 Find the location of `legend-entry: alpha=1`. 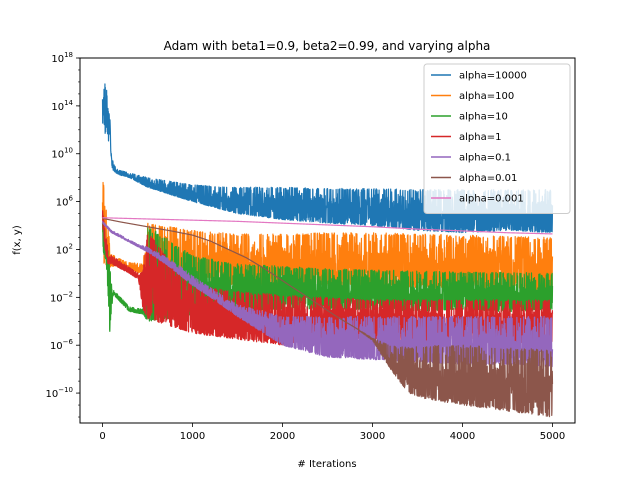

legend-entry: alpha=1 is located at coordinates (480, 137).